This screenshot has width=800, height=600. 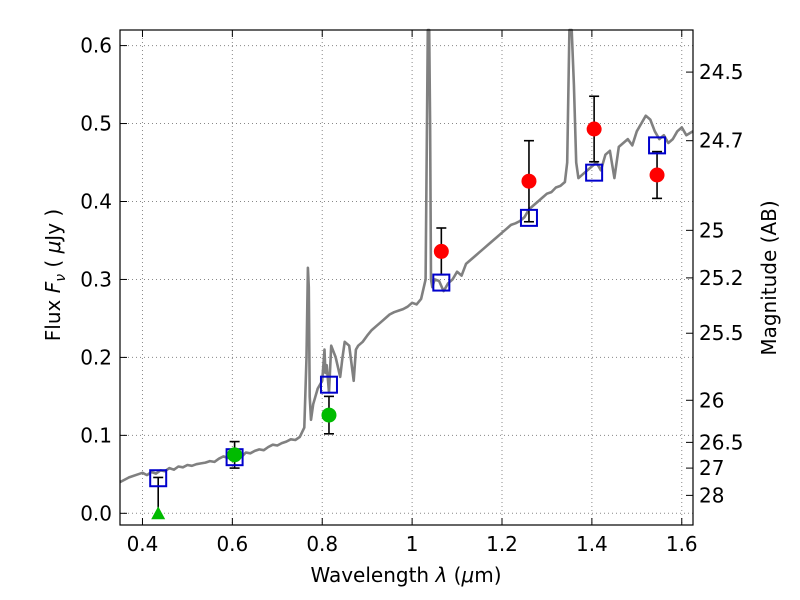 I want to click on x-axis-label-pre: Wavelength, so click(x=372, y=575).